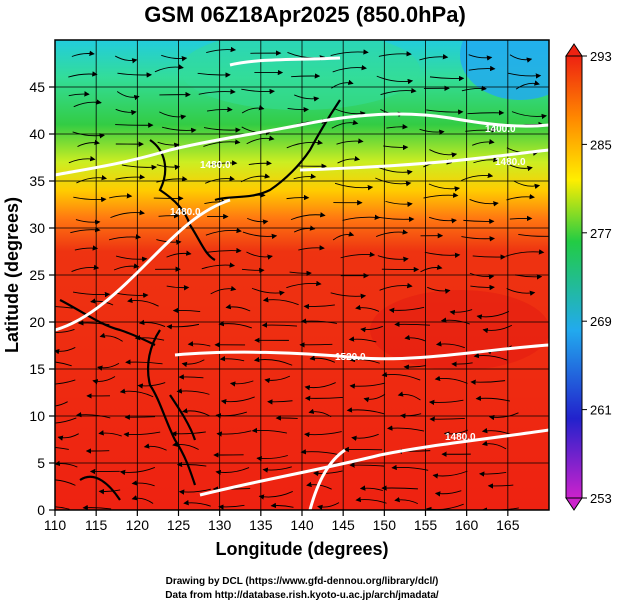 The image size is (619, 605). Describe the element at coordinates (37, 134) in the screenshot. I see `y-tick-label: 40` at that location.